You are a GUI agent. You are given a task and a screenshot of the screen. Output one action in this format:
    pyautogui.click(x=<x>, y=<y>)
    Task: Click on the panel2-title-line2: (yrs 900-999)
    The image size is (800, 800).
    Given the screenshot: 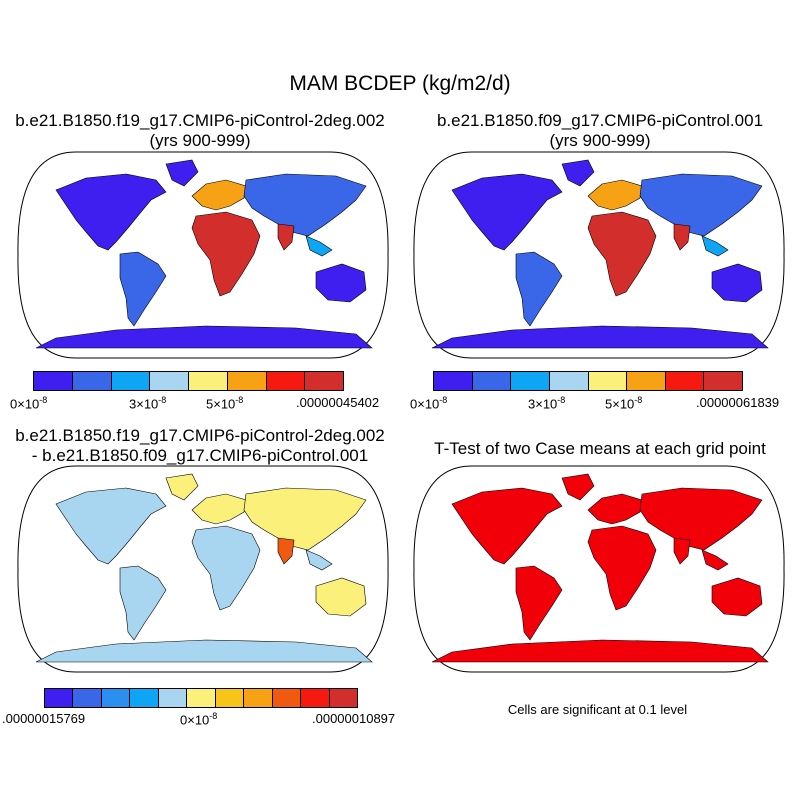 What is the action you would take?
    pyautogui.click(x=600, y=140)
    